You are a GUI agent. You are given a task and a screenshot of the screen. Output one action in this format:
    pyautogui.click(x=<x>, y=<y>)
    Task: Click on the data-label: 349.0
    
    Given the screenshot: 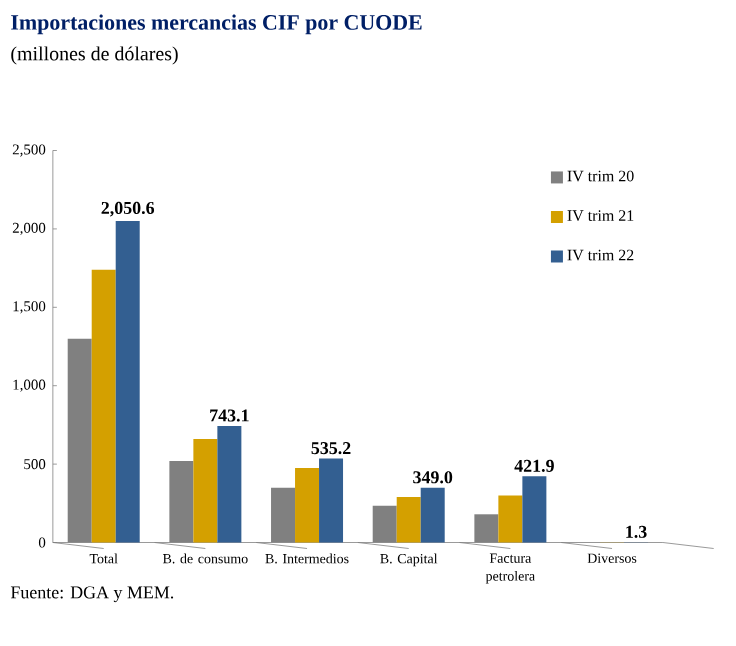 What is the action you would take?
    pyautogui.click(x=433, y=477)
    